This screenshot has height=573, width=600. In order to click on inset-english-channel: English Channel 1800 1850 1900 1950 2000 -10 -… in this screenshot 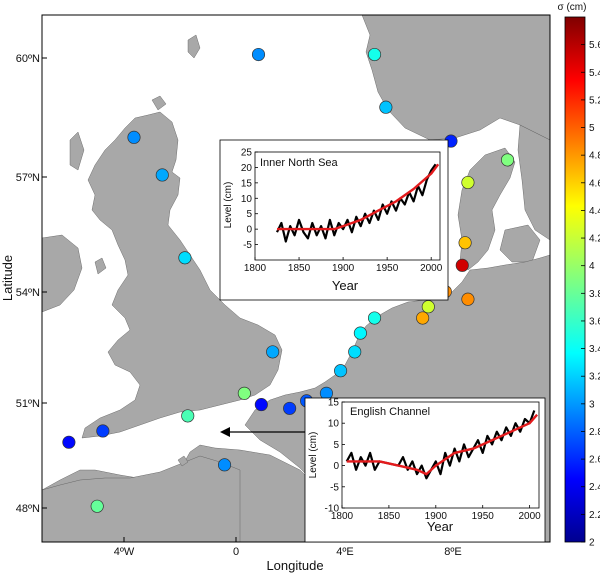, I will do `click(425, 470)`.